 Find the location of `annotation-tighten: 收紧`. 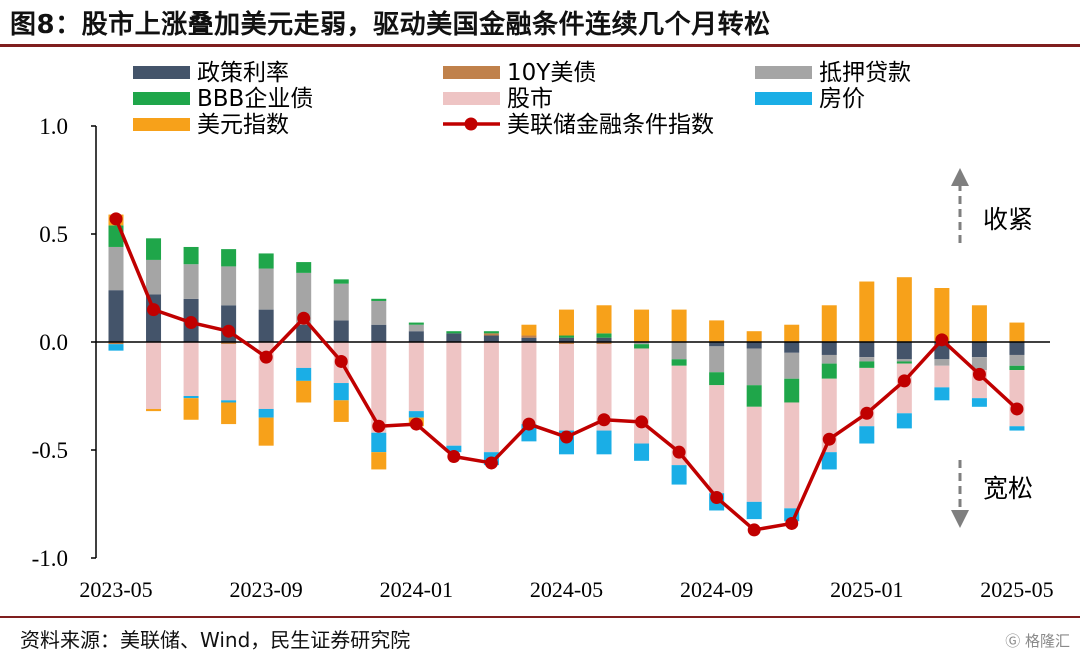

annotation-tighten: 收紧 is located at coordinates (1008, 219).